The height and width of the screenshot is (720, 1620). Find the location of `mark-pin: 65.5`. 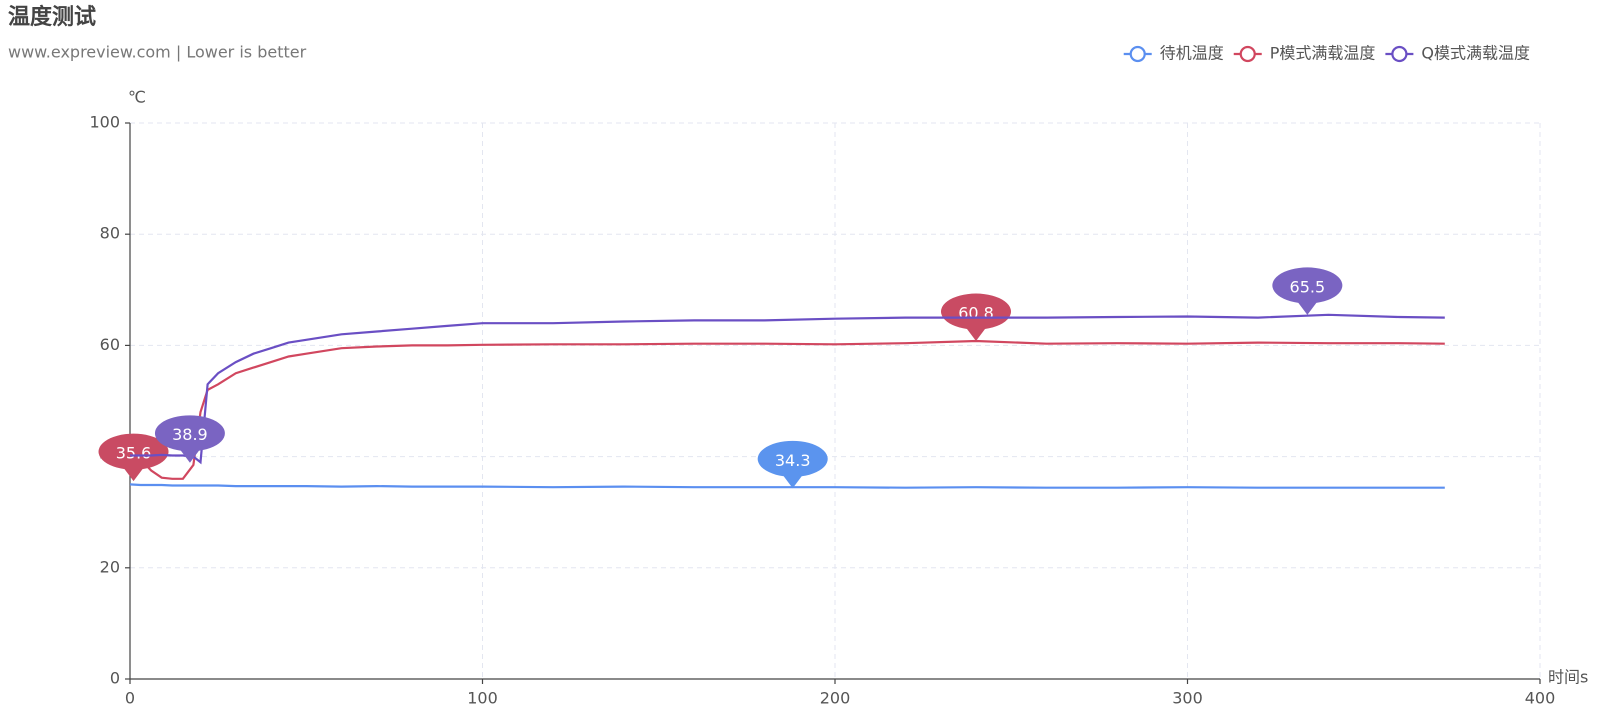

mark-pin: 65.5 is located at coordinates (1307, 291).